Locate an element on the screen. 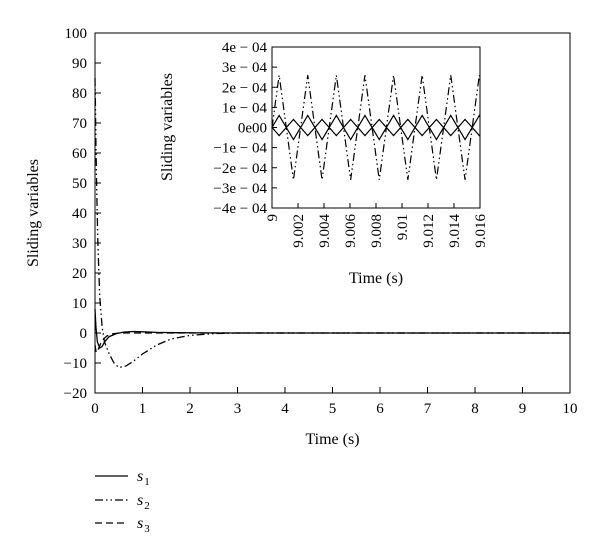 The image size is (600, 553). inset-series-line-s1 is located at coordinates (376, 127).